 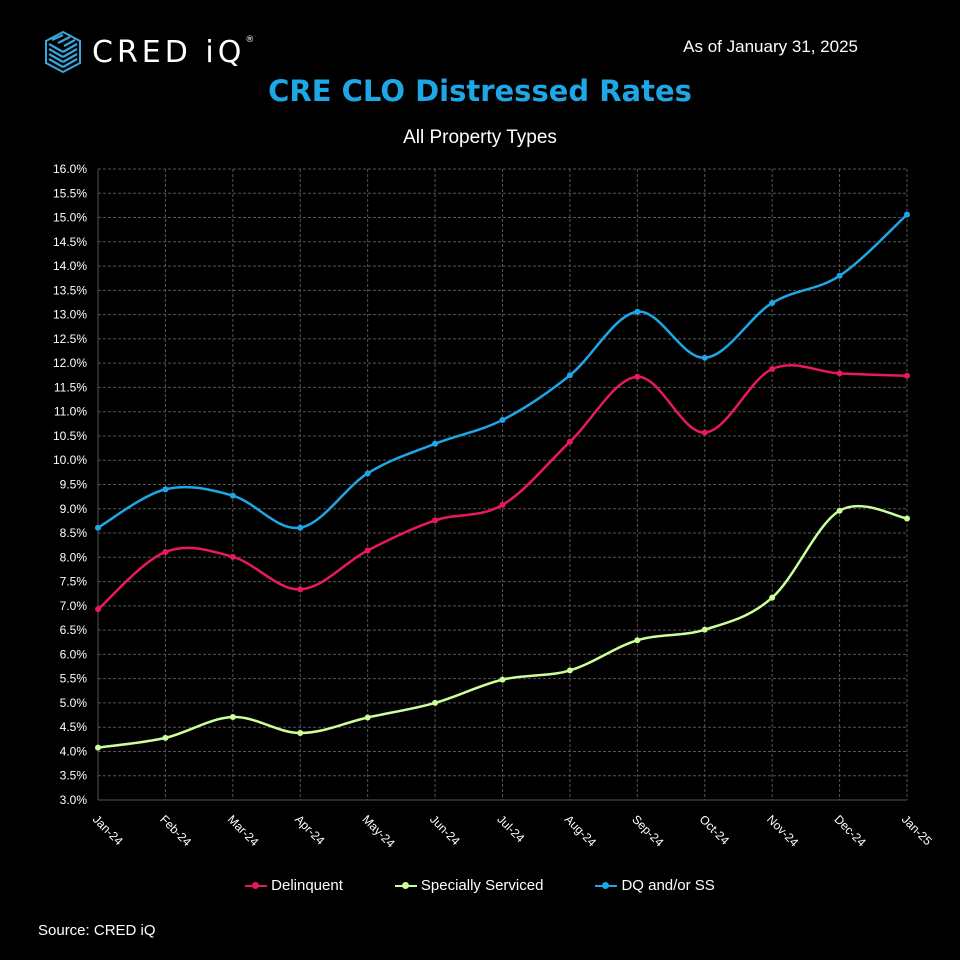 What do you see at coordinates (74, 727) in the screenshot?
I see `y-tick-label: 4.5%` at bounding box center [74, 727].